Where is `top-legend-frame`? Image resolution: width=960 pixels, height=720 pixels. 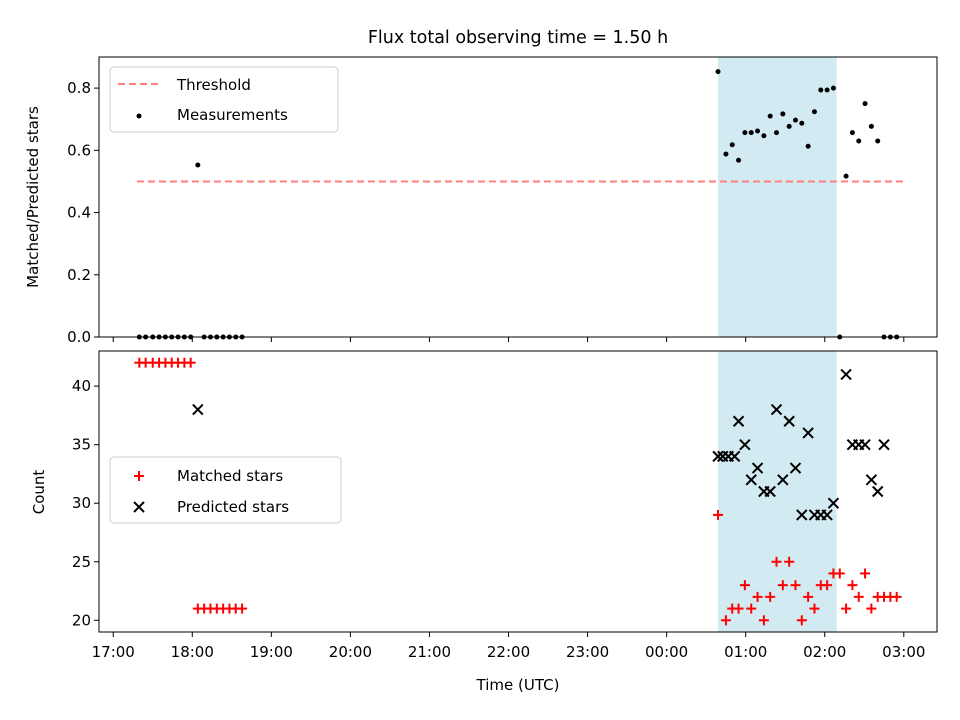
top-legend-frame is located at coordinates (224, 99).